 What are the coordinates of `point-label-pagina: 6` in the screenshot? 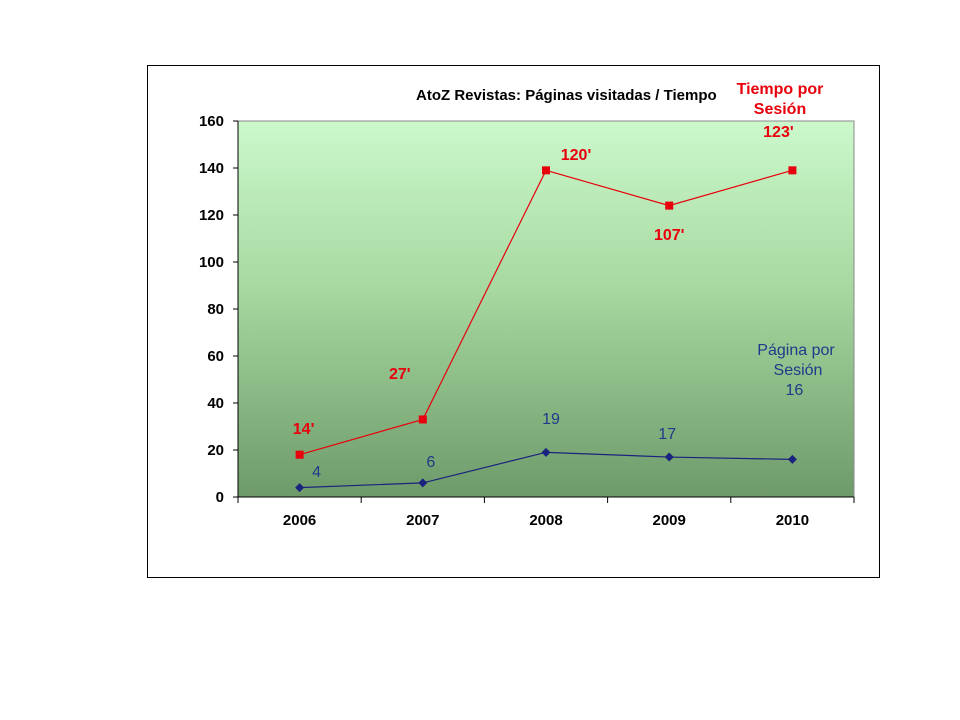 It's located at (430, 462).